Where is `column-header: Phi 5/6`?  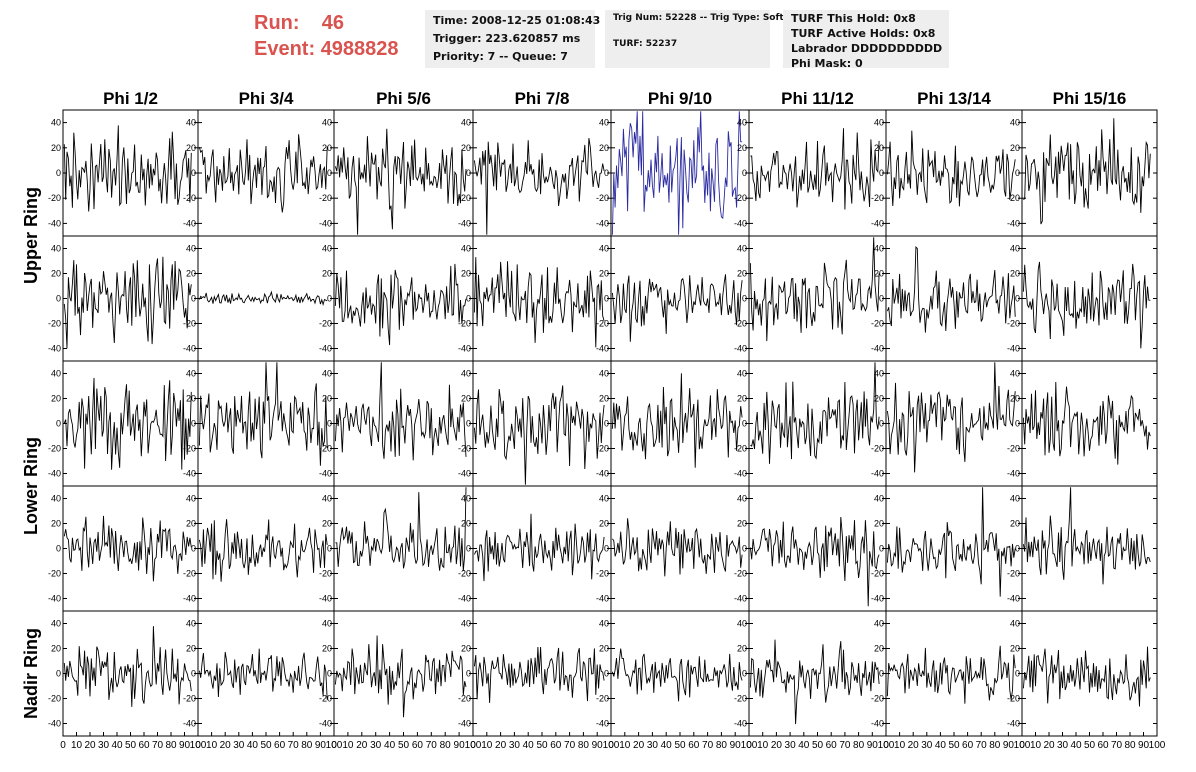 column-header: Phi 5/6 is located at coordinates (403, 98).